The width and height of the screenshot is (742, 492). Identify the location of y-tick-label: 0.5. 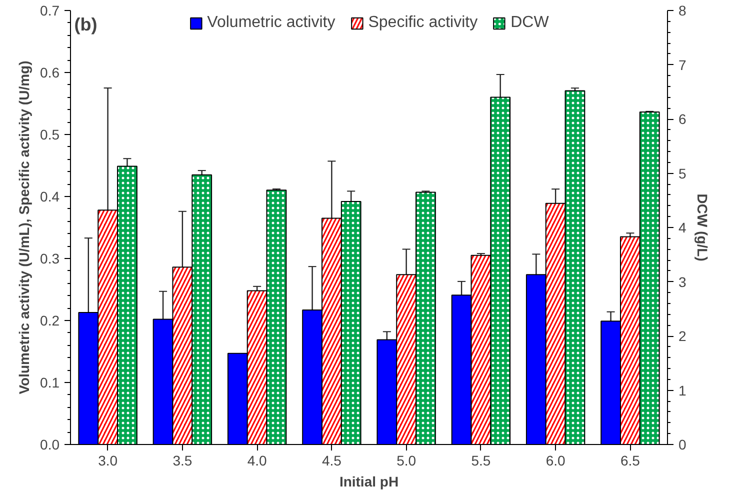
(50, 134).